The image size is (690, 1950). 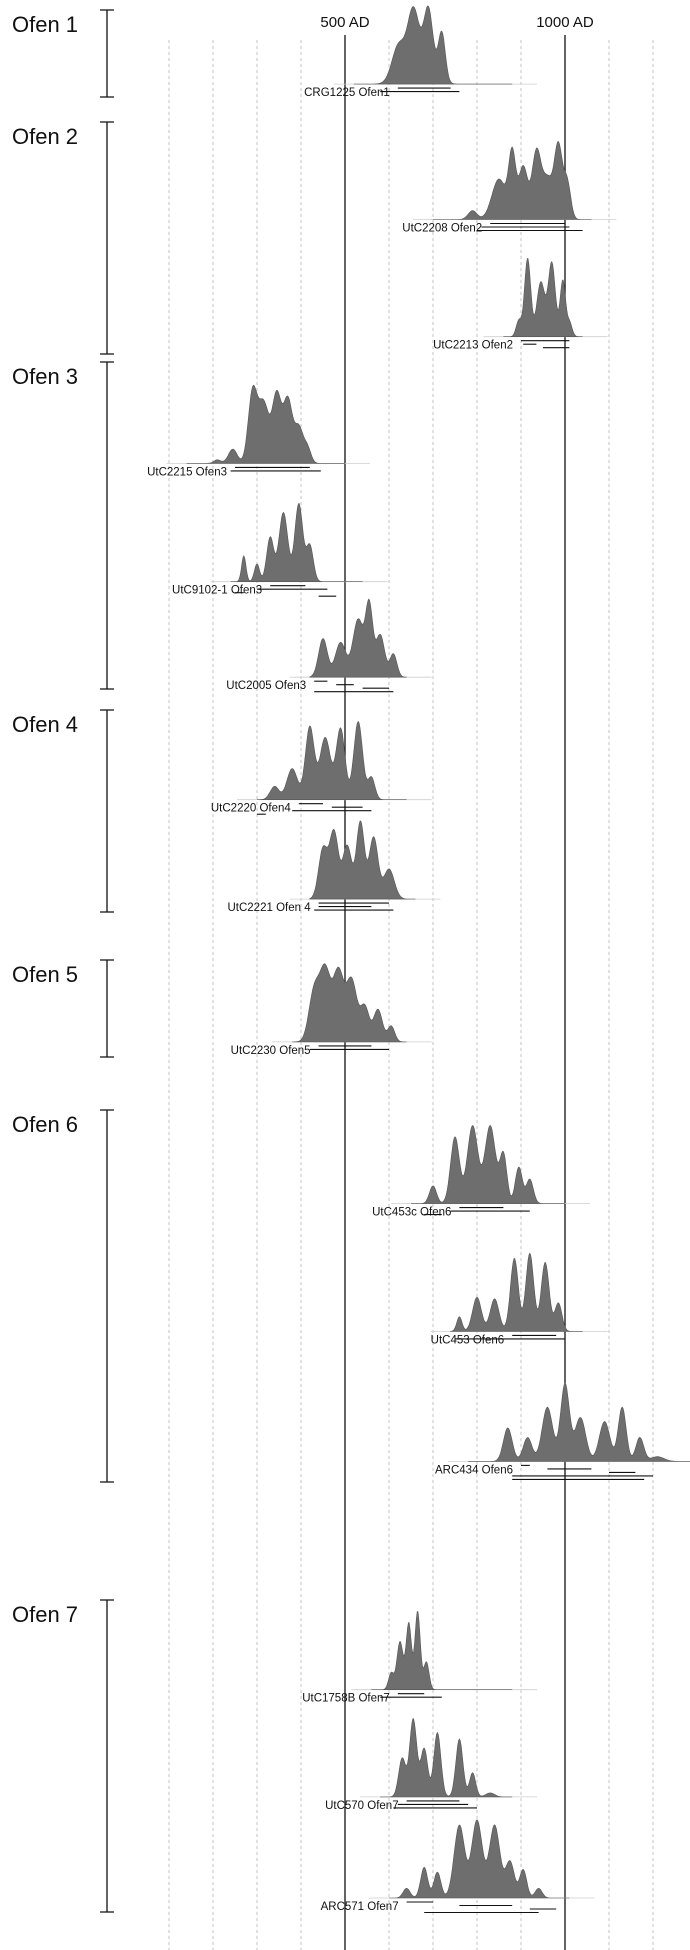 I want to click on kiln-label: Ofen 6, so click(x=45, y=1124).